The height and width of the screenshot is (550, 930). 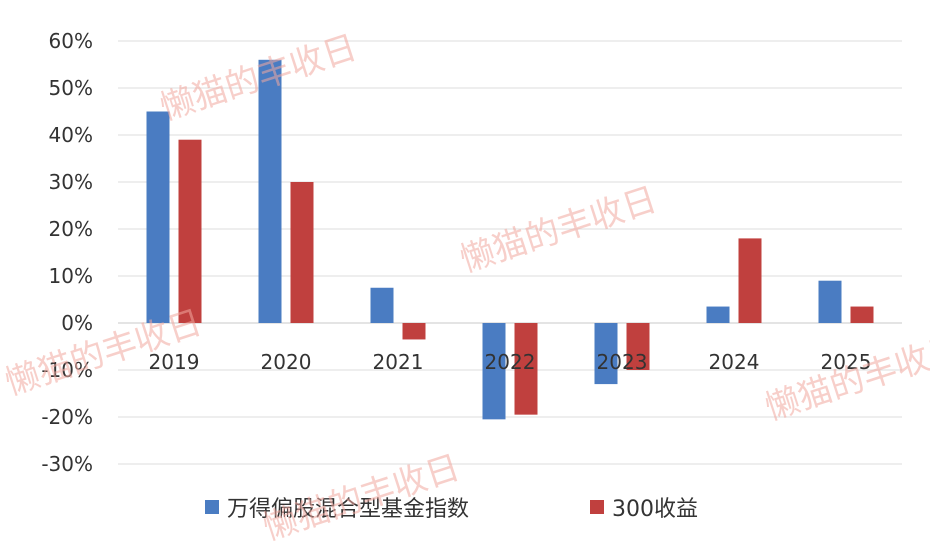 I want to click on y-tick-label: -20%, so click(x=67, y=417).